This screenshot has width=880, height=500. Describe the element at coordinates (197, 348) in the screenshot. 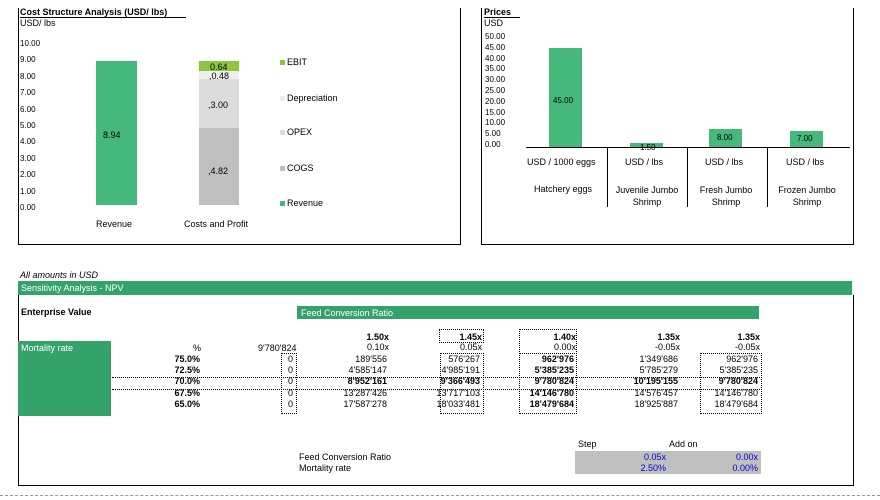

I see `corner-percent: %` at that location.